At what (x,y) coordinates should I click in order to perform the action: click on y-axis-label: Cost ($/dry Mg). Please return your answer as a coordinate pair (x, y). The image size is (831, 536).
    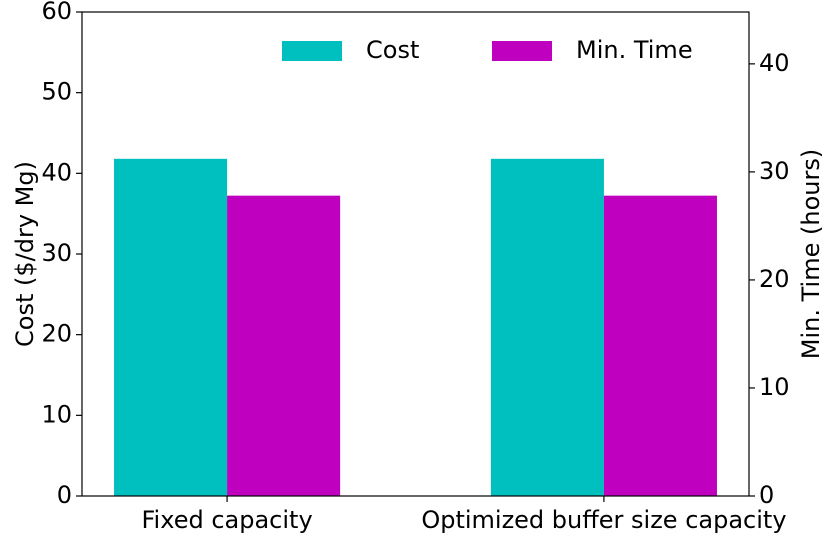
    Looking at the image, I should click on (25, 254).